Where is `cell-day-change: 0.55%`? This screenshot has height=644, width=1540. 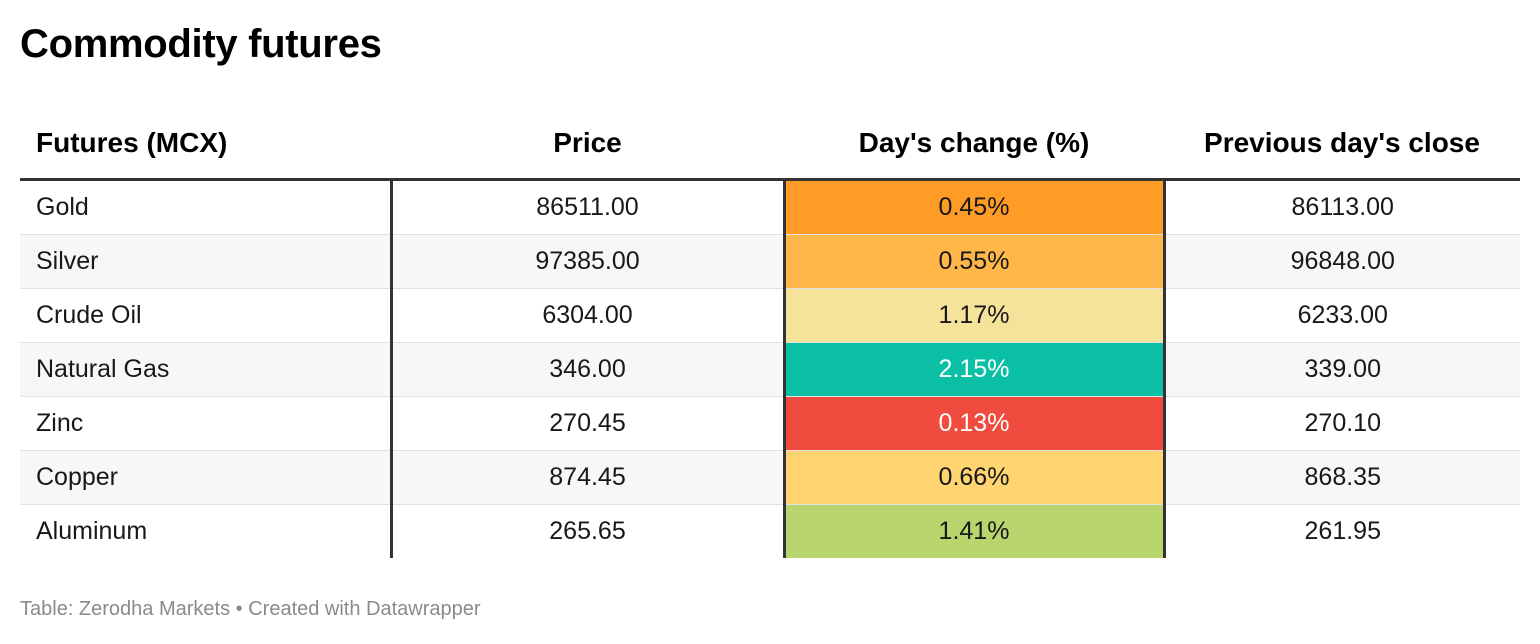 cell-day-change: 0.55% is located at coordinates (974, 261).